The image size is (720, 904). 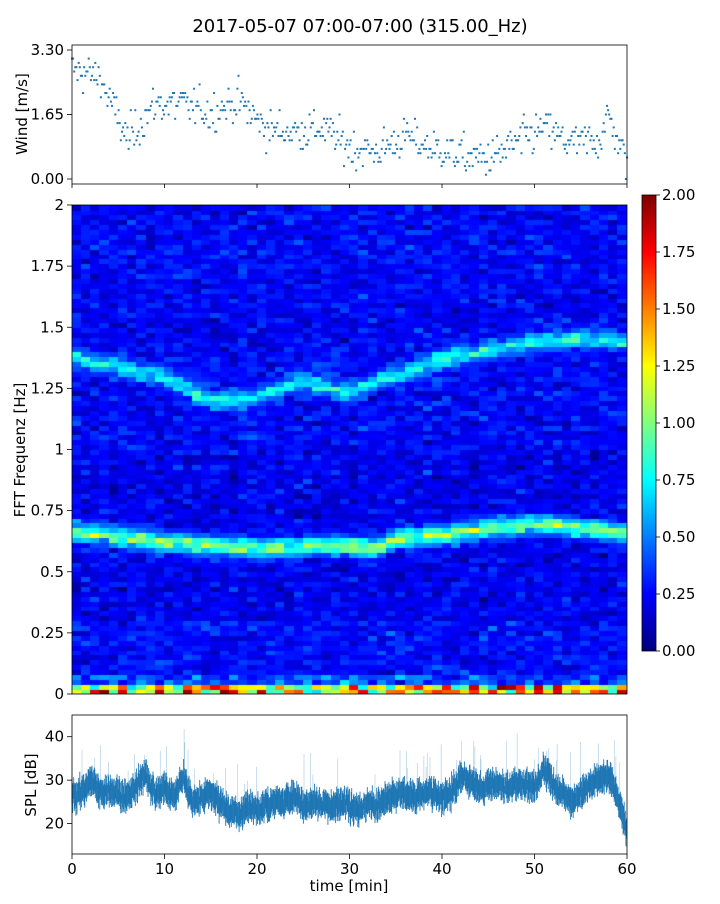 I want to click on spl-y-ticks: 20 30 40, so click(x=58, y=780).